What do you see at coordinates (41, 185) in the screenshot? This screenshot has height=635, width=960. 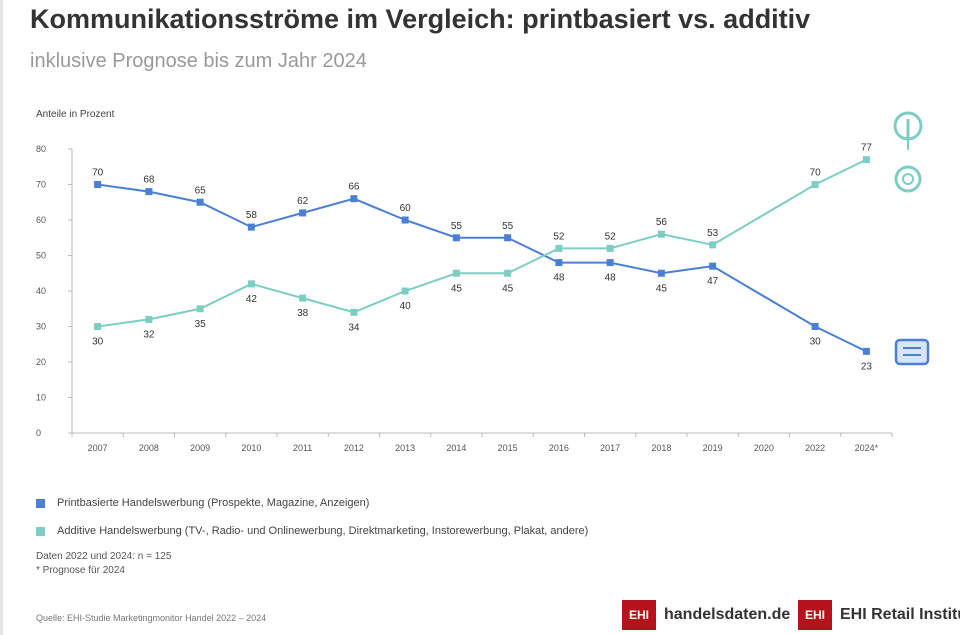 I see `y-tick-label: 70` at bounding box center [41, 185].